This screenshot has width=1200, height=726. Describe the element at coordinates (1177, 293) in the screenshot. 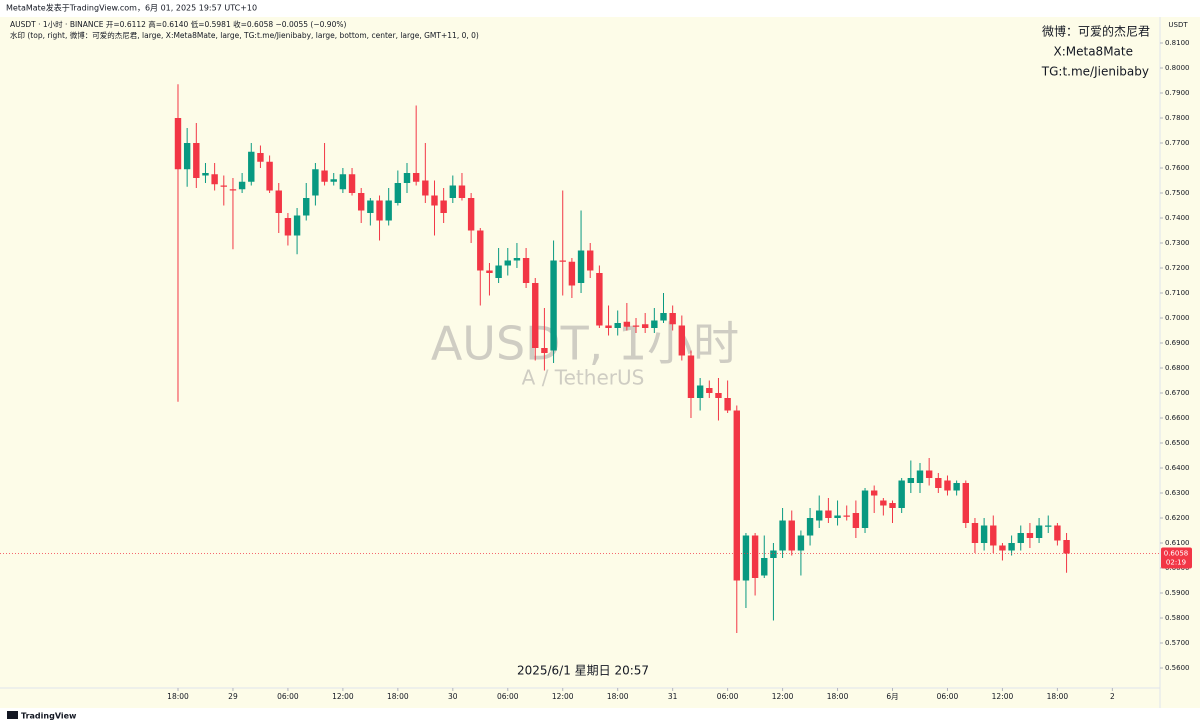

I see `y-tick-label: 0.7100` at that location.